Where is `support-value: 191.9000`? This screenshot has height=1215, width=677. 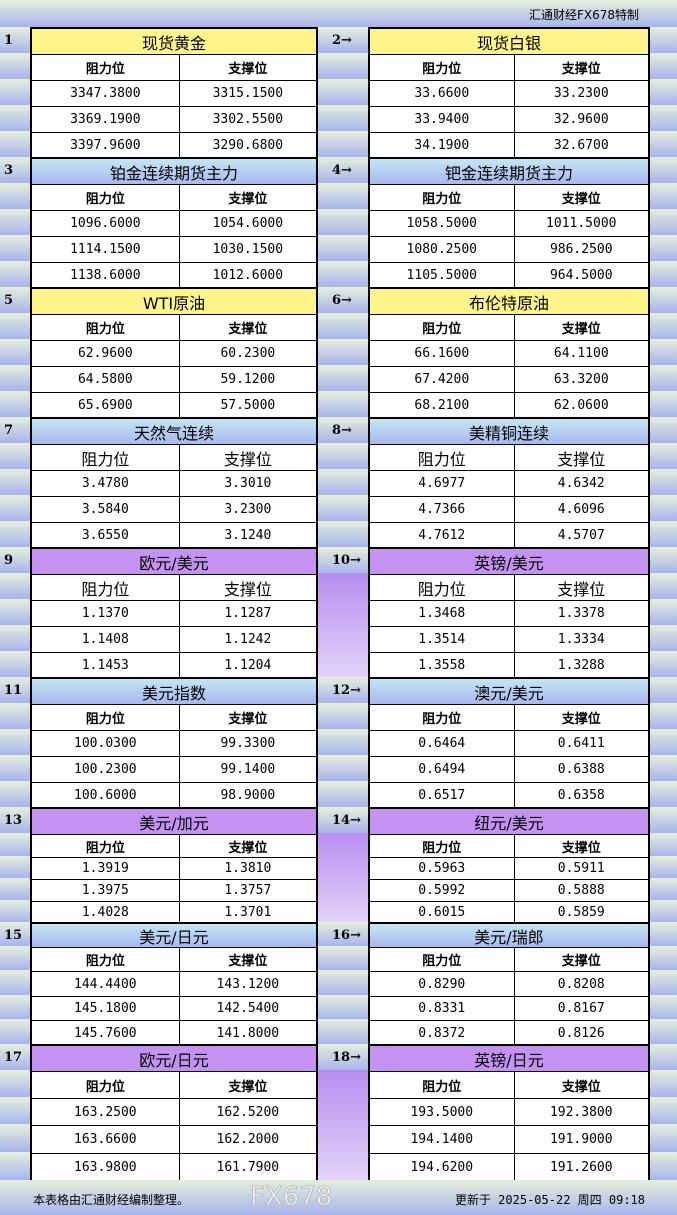
support-value: 191.9000 is located at coordinates (581, 1139).